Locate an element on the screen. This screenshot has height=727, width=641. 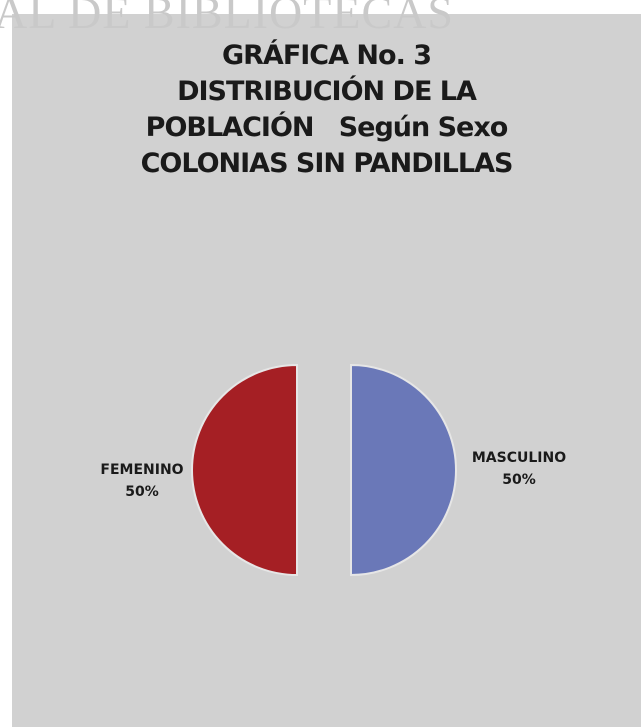
slice-label-femenino: FEMENINO is located at coordinates (141, 470).